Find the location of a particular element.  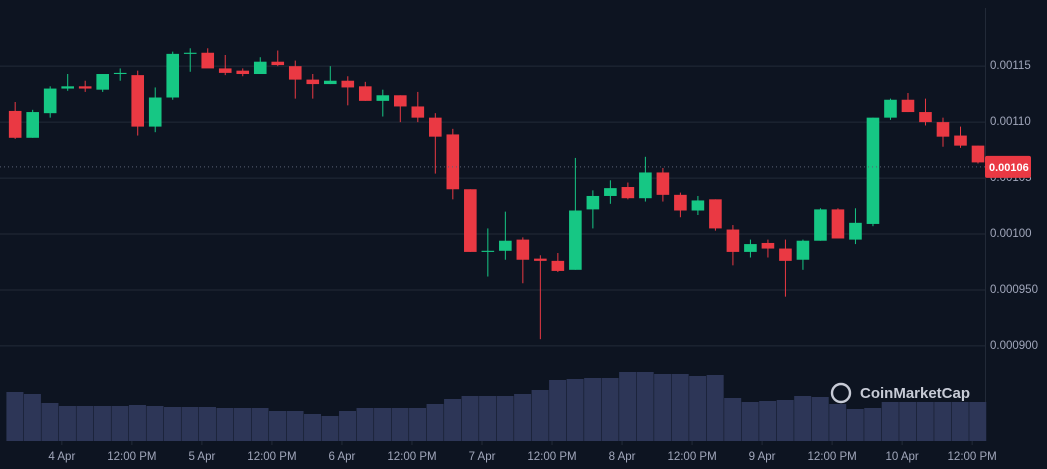

x-tick-label: 4 Apr is located at coordinates (61, 457).